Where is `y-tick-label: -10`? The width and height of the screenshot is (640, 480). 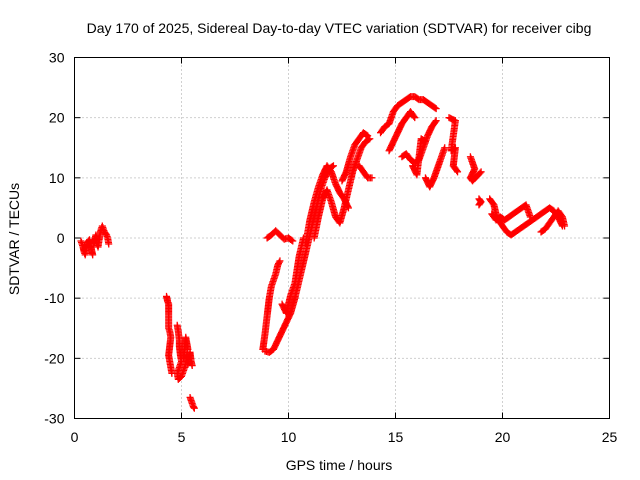
y-tick-label: -10 is located at coordinates (54, 298).